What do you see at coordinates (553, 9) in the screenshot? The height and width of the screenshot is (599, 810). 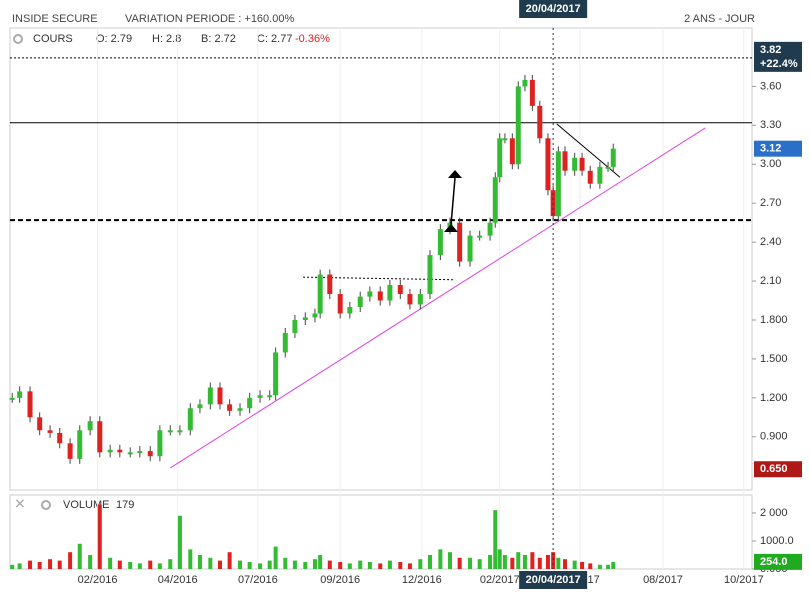 I see `cursor-label-top: 20/04/2017` at bounding box center [553, 9].